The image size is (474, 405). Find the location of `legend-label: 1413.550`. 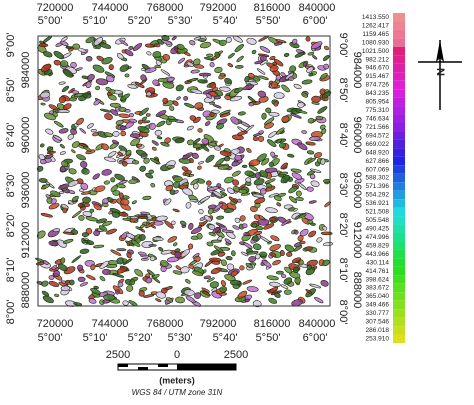

legend-label: 1413.550 is located at coordinates (375, 17).